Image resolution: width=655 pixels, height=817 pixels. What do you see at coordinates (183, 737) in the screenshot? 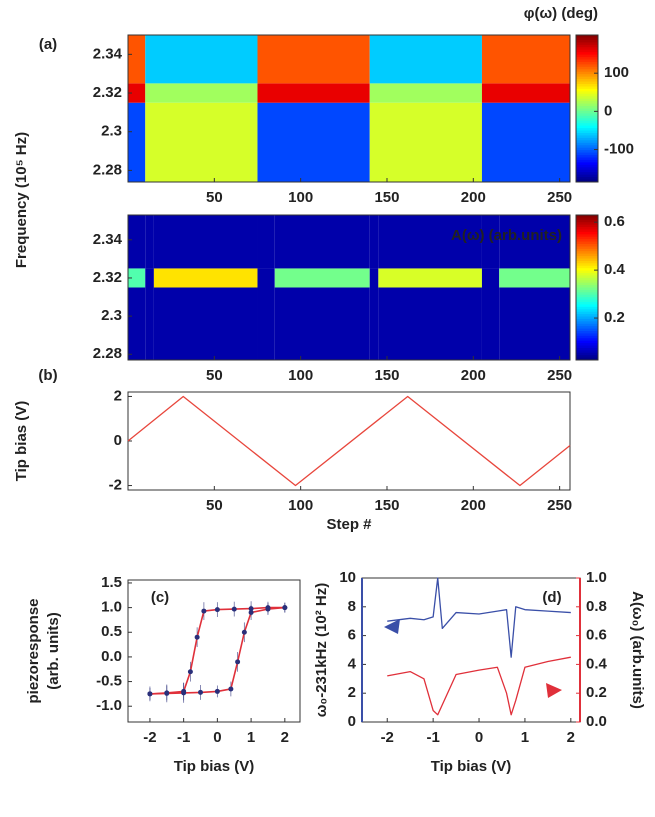
I see `x-tick-label: -1` at bounding box center [183, 737].